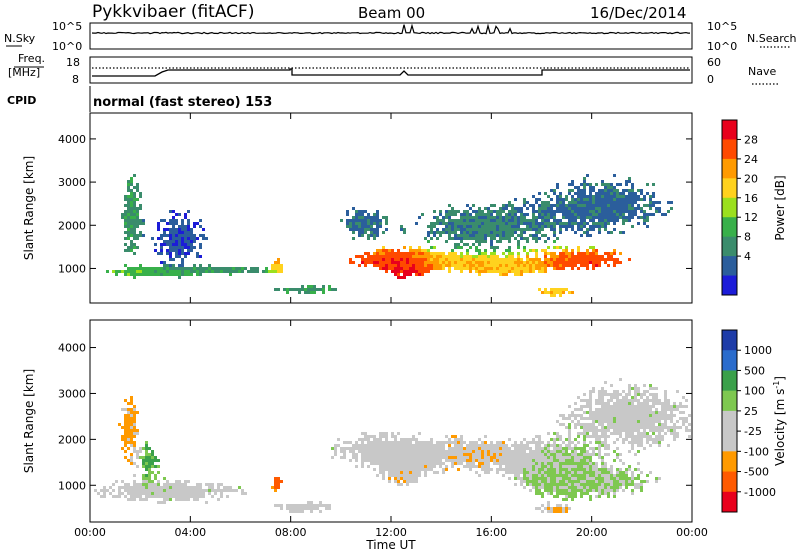 The image size is (800, 554). What do you see at coordinates (729, 381) in the screenshot?
I see `colorbar-cell` at bounding box center [729, 381].